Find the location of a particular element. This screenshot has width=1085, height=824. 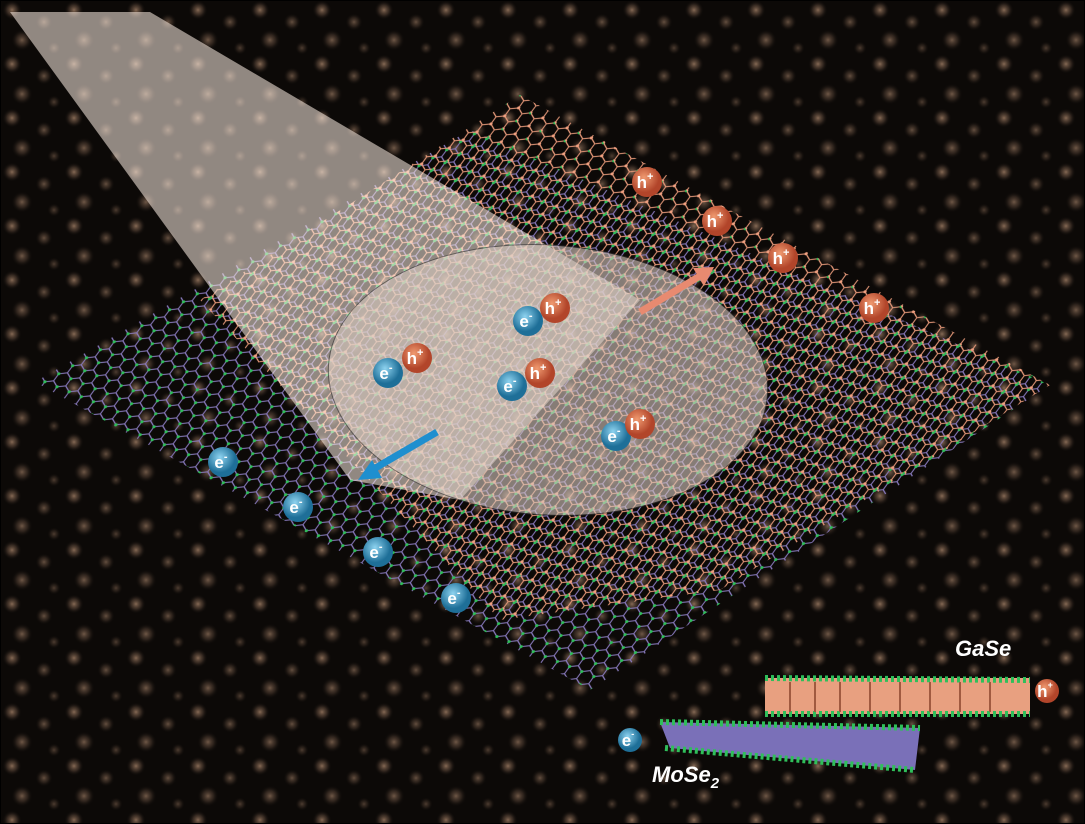

mose2-label-sub: 2 is located at coordinates (715, 783).